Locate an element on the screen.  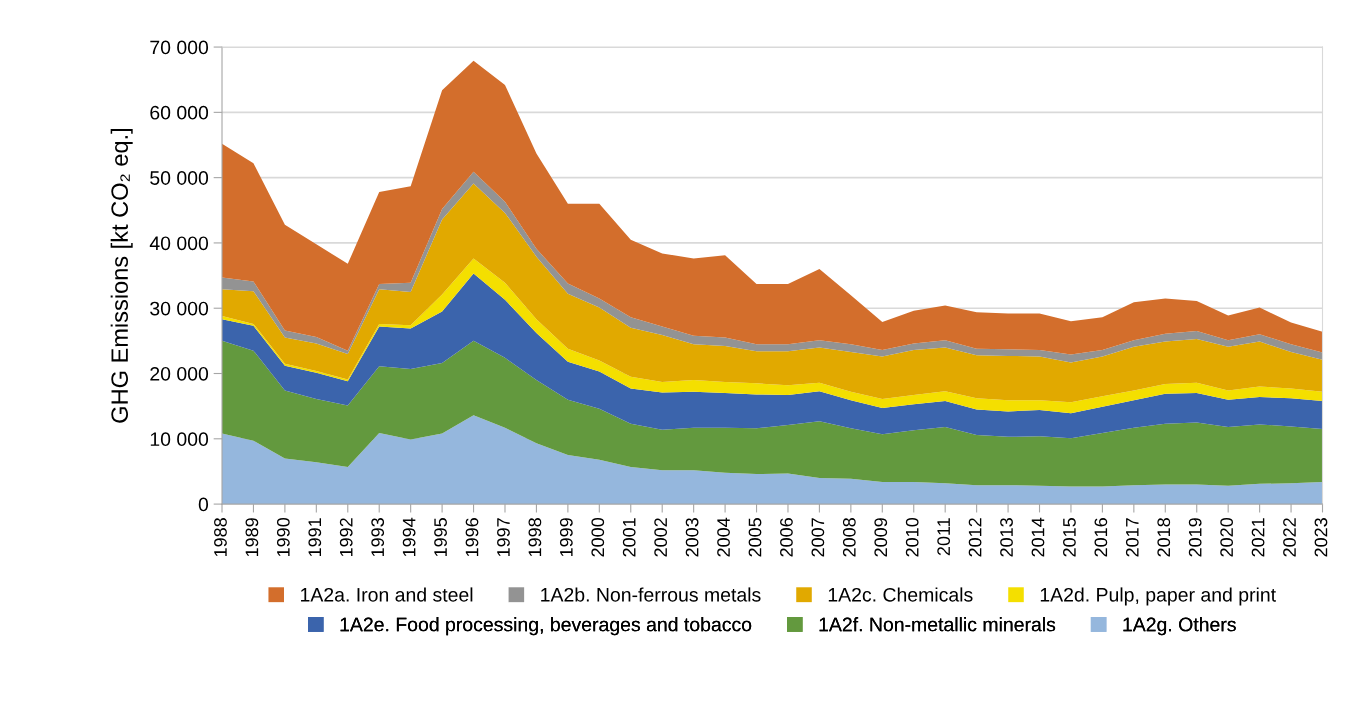
legend-label: 1A2f. Non-metallic minerals is located at coordinates (937, 624).